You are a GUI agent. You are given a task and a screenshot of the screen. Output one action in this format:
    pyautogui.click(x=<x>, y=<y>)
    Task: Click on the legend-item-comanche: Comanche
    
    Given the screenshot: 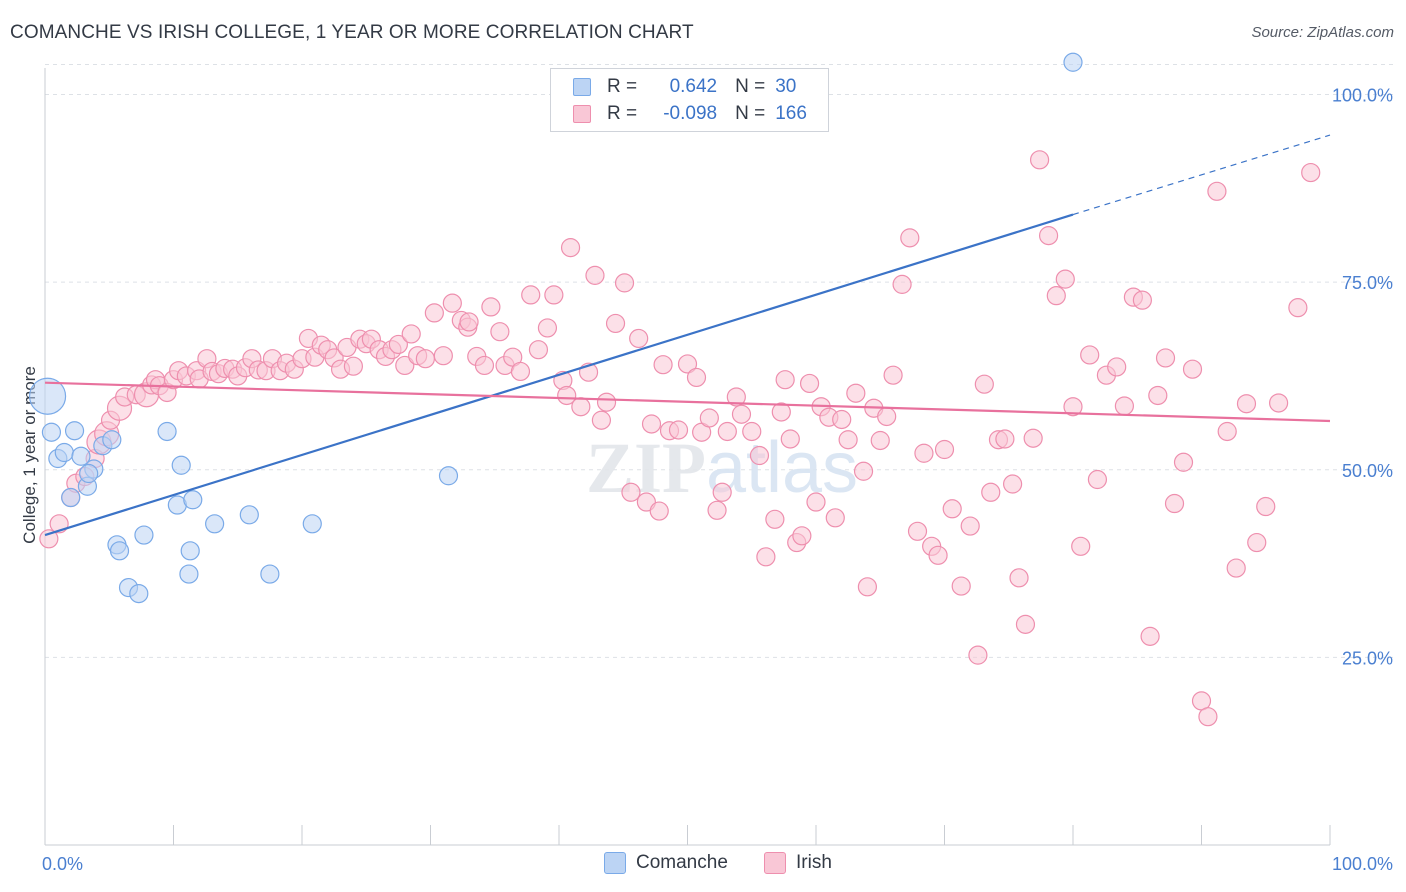 What is the action you would take?
    pyautogui.click(x=666, y=863)
    